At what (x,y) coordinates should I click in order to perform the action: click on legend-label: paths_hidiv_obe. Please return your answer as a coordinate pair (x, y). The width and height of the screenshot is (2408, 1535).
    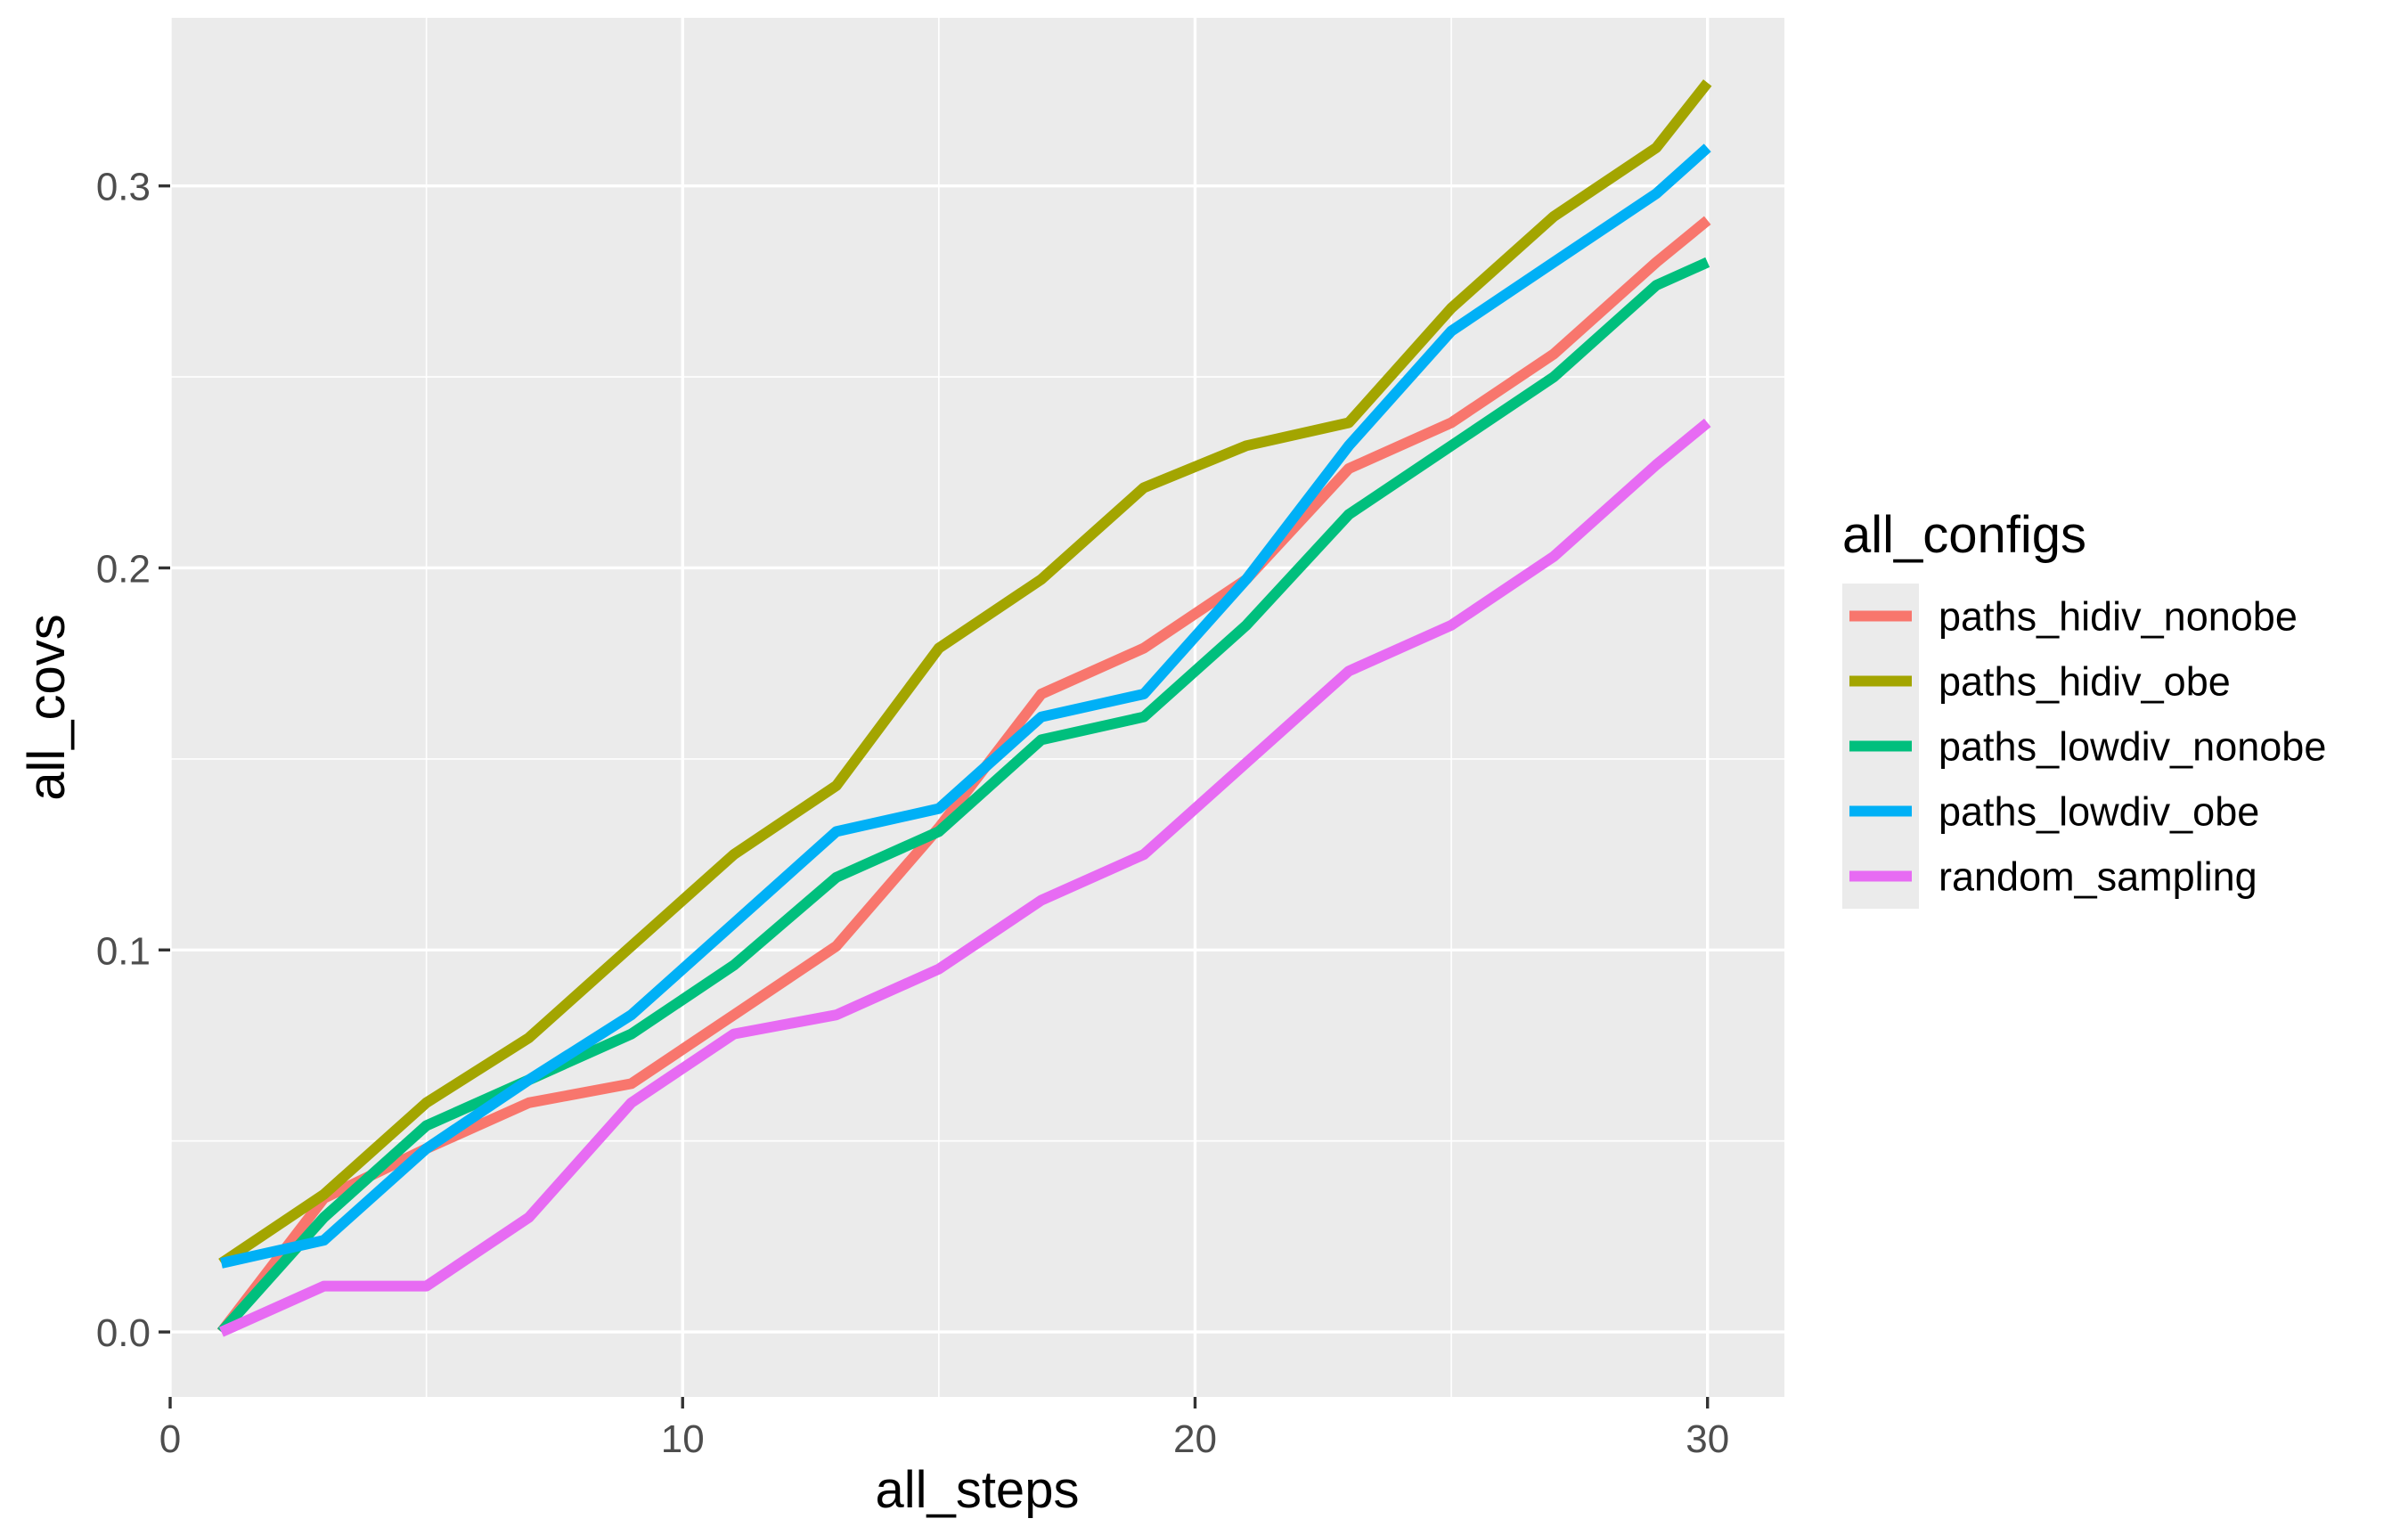
    Looking at the image, I should click on (2085, 682).